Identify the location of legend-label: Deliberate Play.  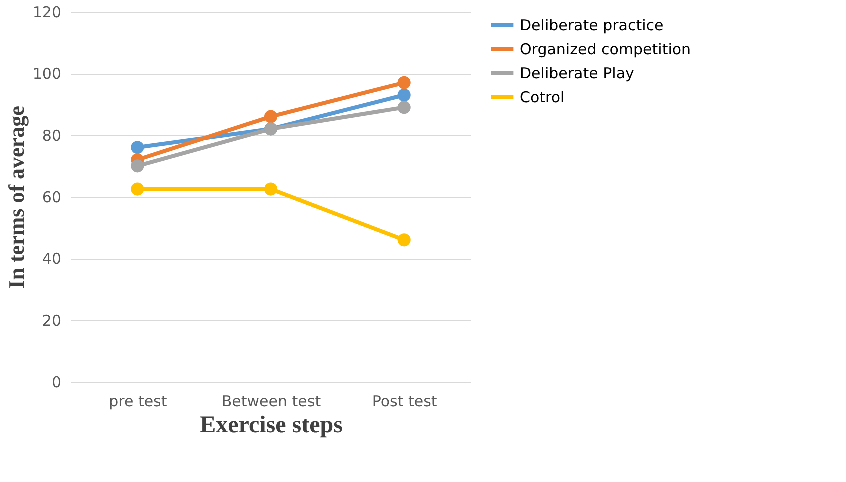
(577, 73).